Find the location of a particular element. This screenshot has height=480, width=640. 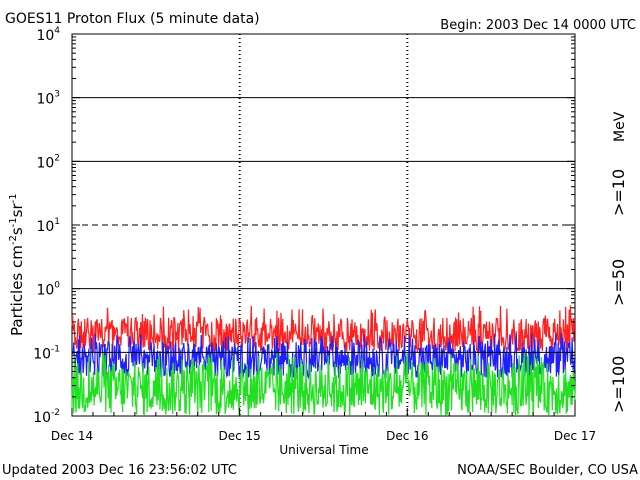

x-tick-label: Dec 17 is located at coordinates (575, 436).